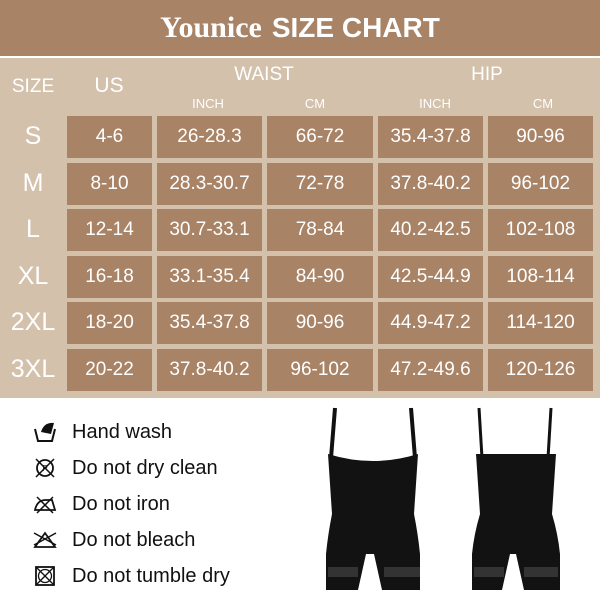 The width and height of the screenshot is (600, 600). I want to click on no-dry-clean-icon: P, so click(45, 468).